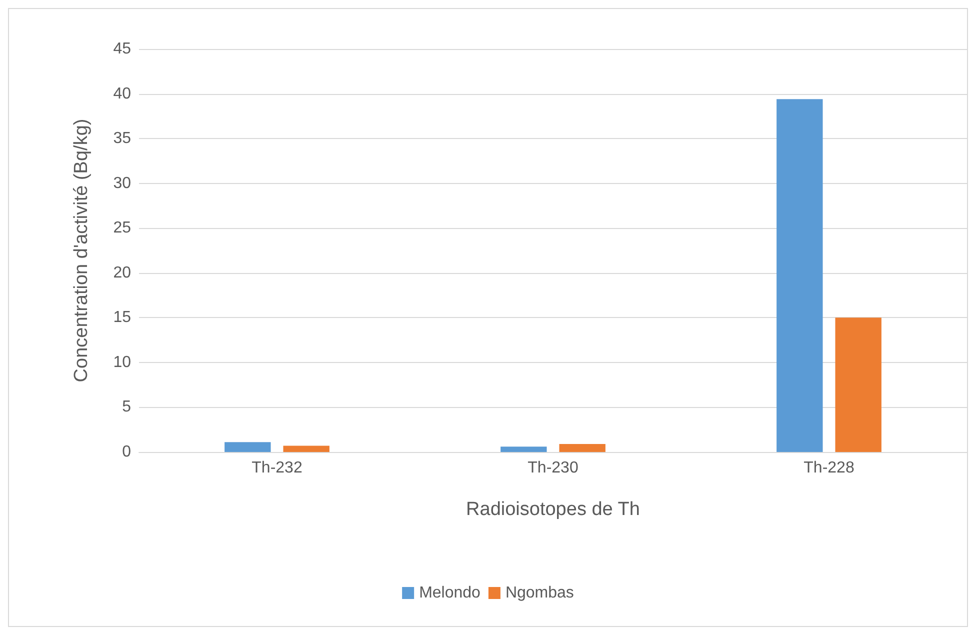 The height and width of the screenshot is (635, 976). Describe the element at coordinates (122, 183) in the screenshot. I see `y-tick-label: 30` at that location.